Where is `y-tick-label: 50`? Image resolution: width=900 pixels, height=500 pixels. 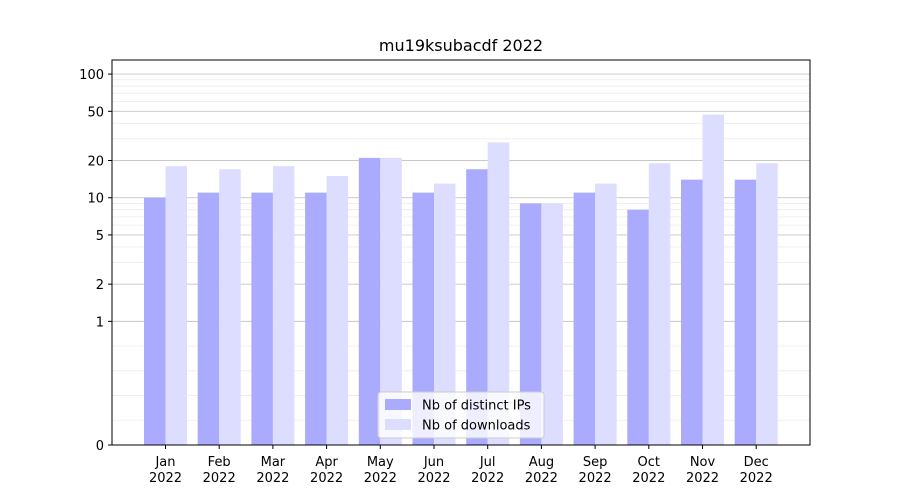
y-tick-label: 50 is located at coordinates (95, 112).